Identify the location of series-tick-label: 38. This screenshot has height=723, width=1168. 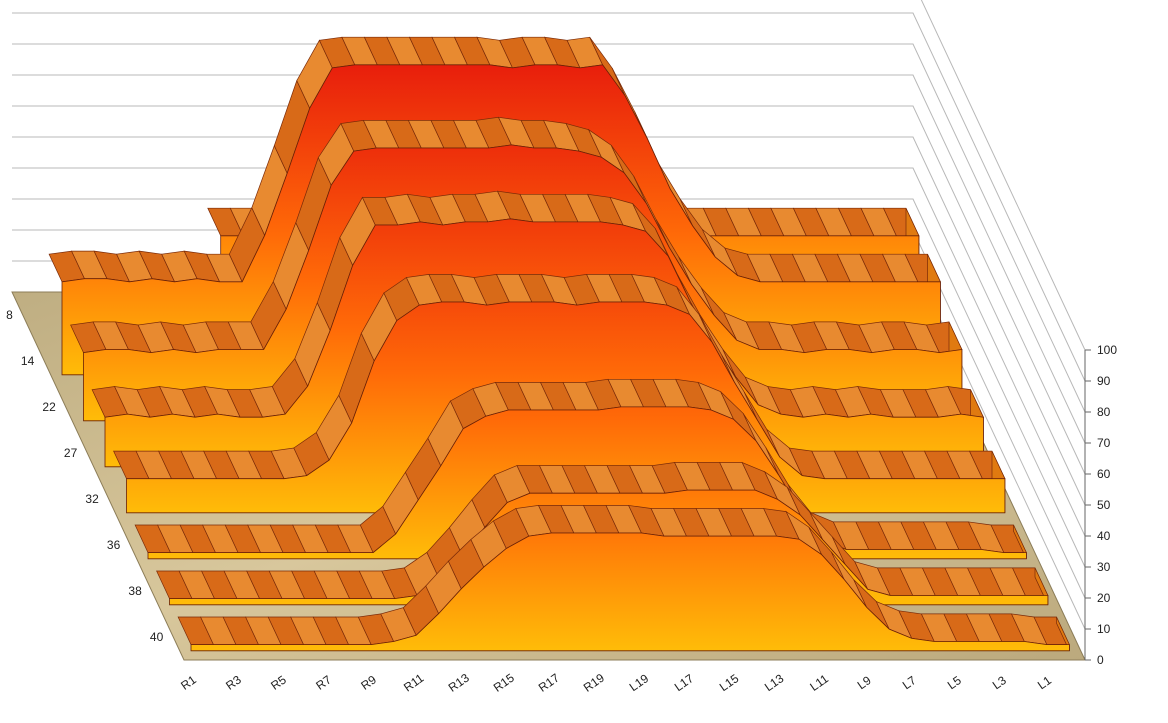
(135, 591).